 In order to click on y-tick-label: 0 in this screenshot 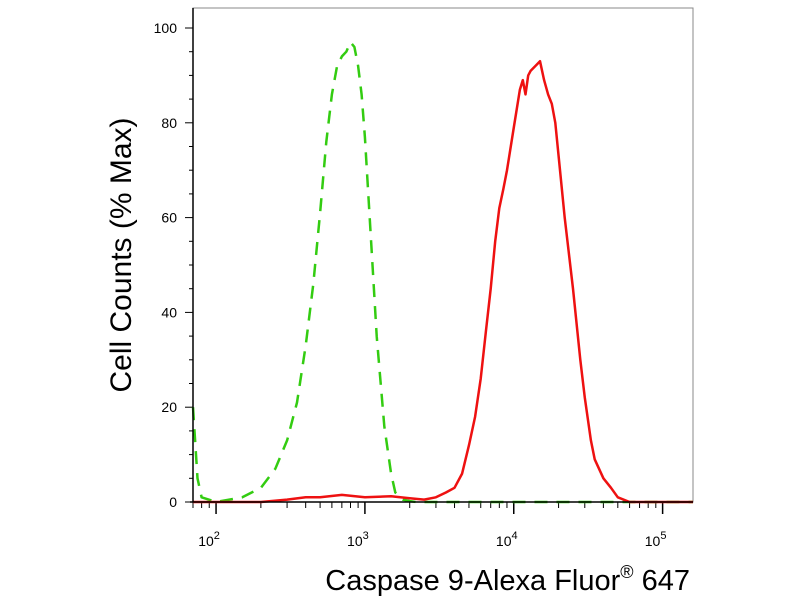, I will do `click(173, 502)`.